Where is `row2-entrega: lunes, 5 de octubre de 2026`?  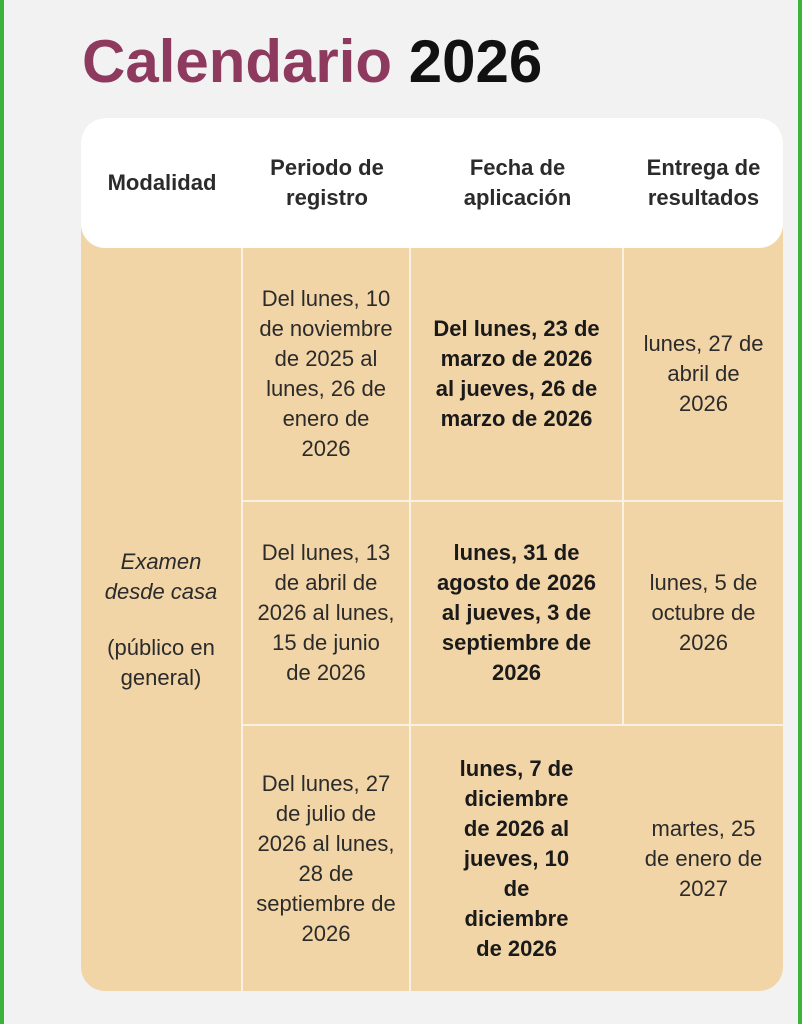
row2-entrega: lunes, 5 de octubre de 2026 is located at coordinates (703, 612).